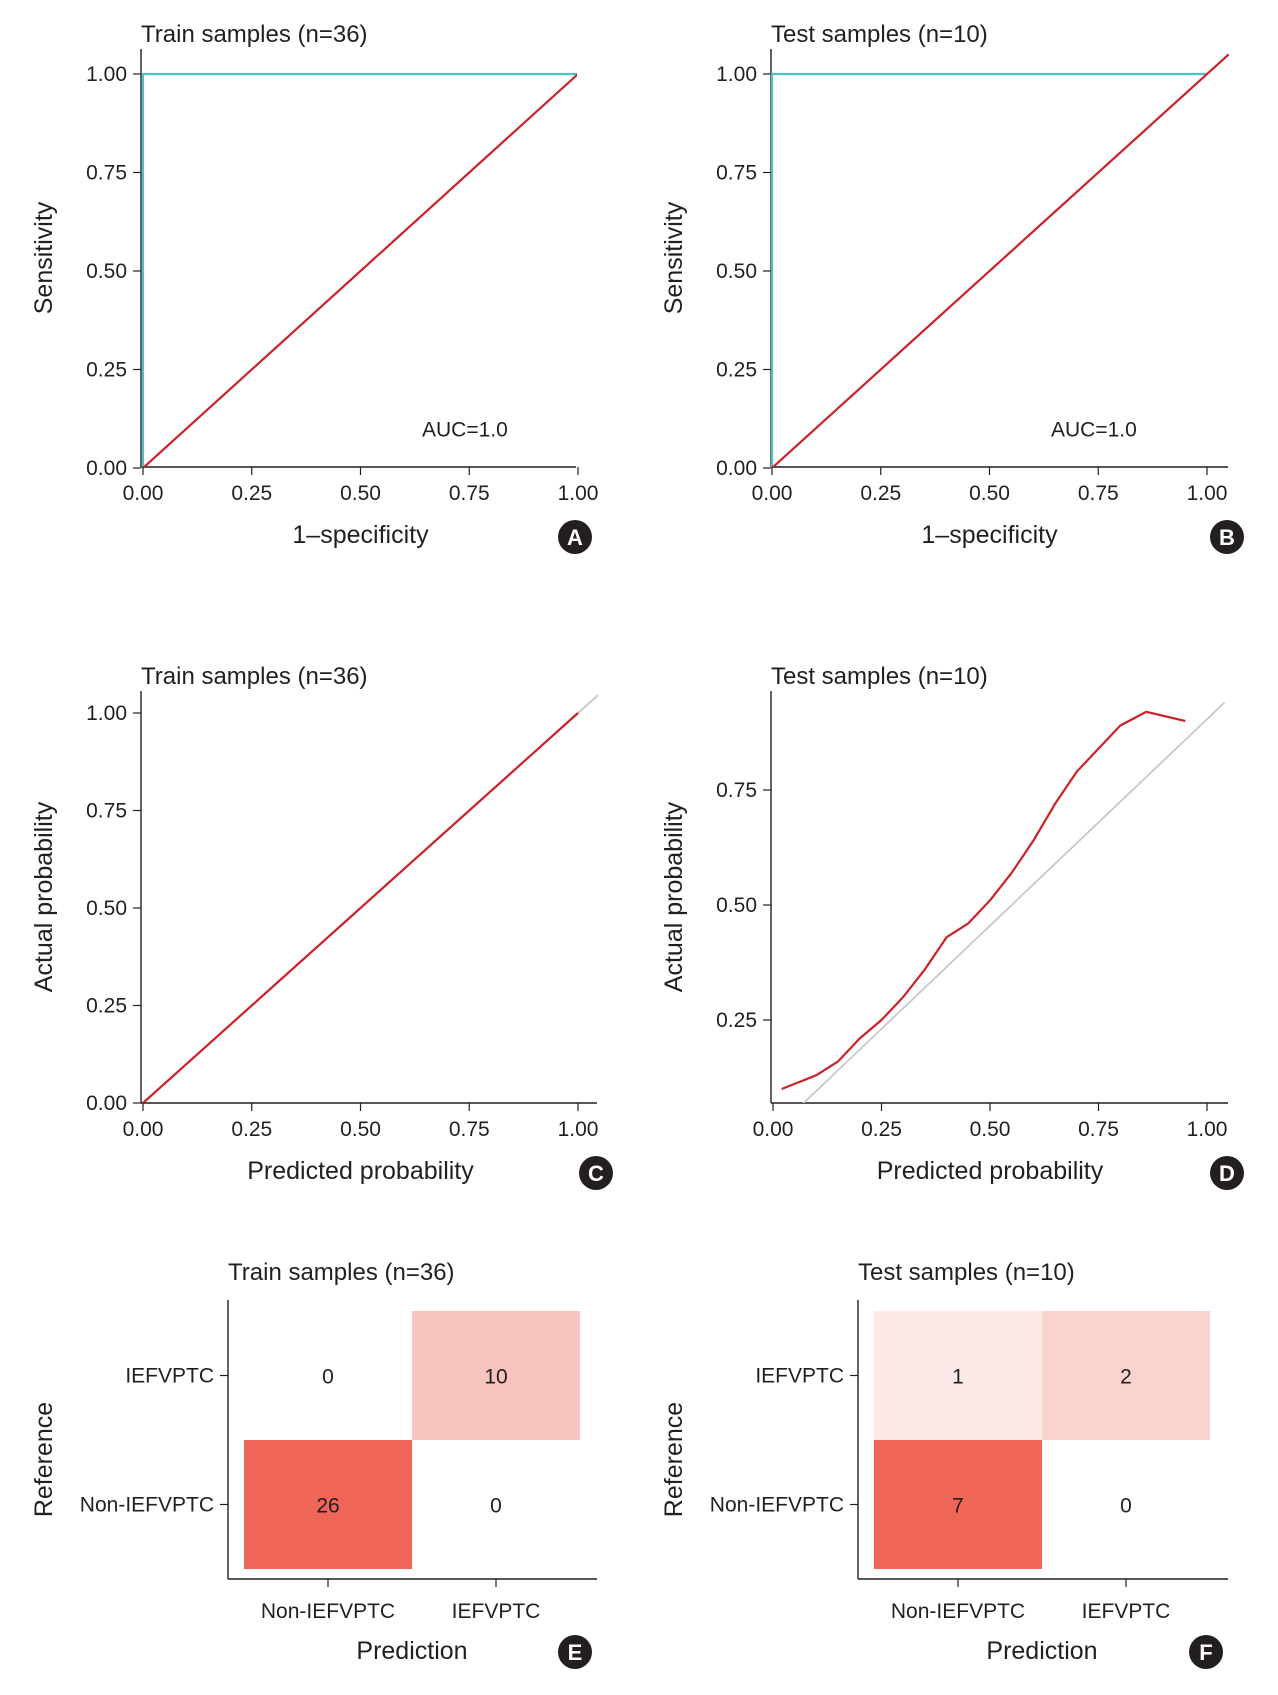 The height and width of the screenshot is (1695, 1278). I want to click on panel-badge-label: E, so click(575, 1652).